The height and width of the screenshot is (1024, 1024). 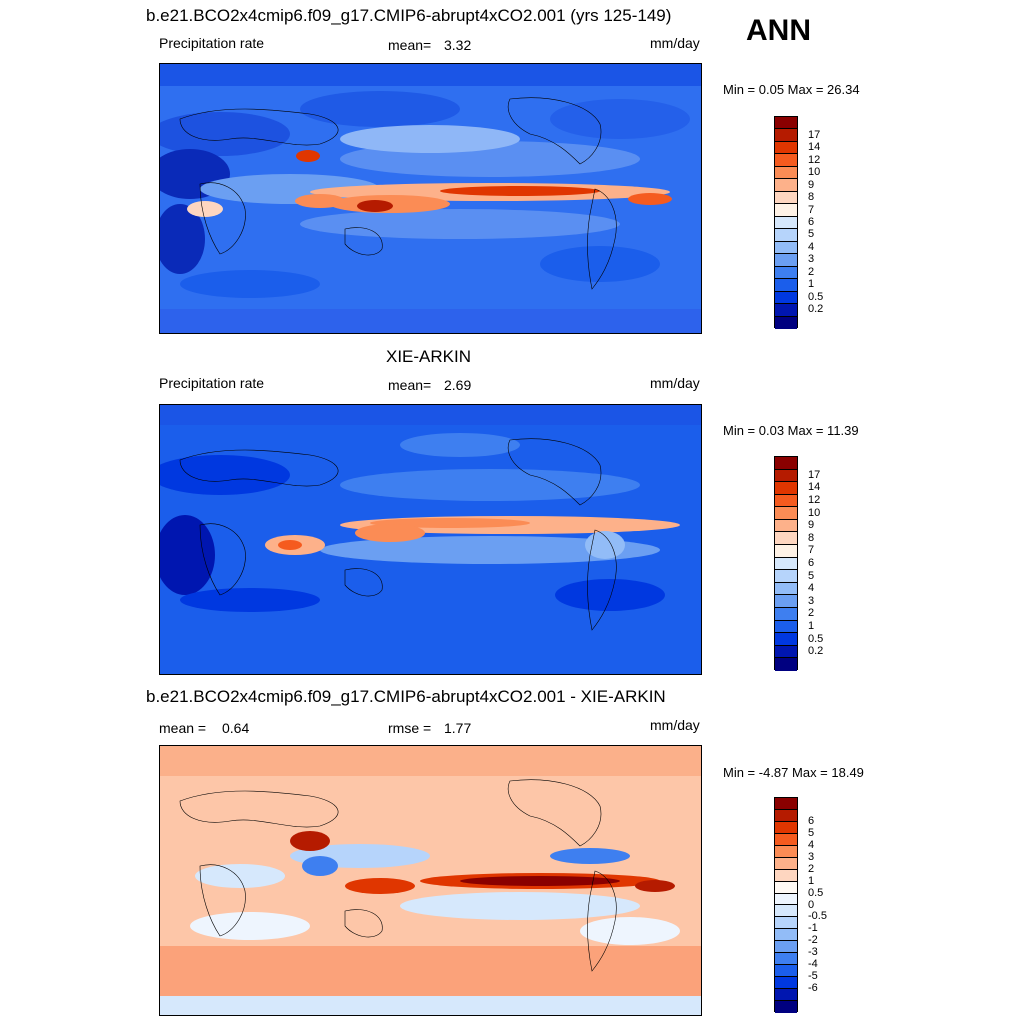 I want to click on panel-diff-map, so click(x=430, y=880).